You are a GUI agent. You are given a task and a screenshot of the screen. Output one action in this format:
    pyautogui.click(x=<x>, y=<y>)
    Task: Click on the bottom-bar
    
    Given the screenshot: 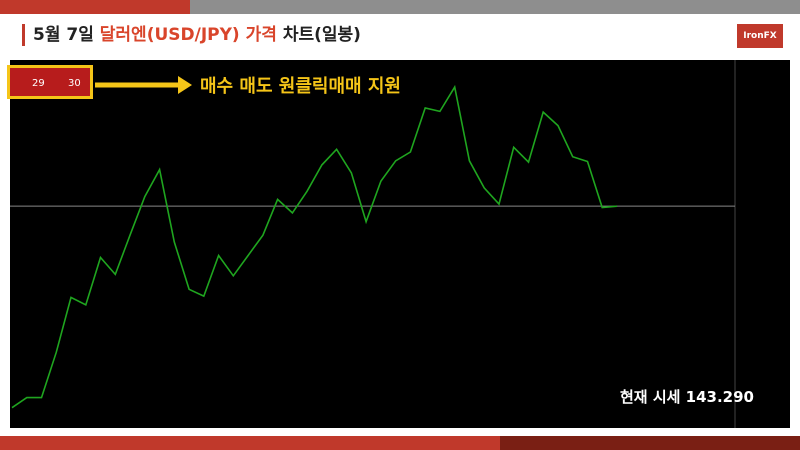 What is the action you would take?
    pyautogui.click(x=400, y=443)
    